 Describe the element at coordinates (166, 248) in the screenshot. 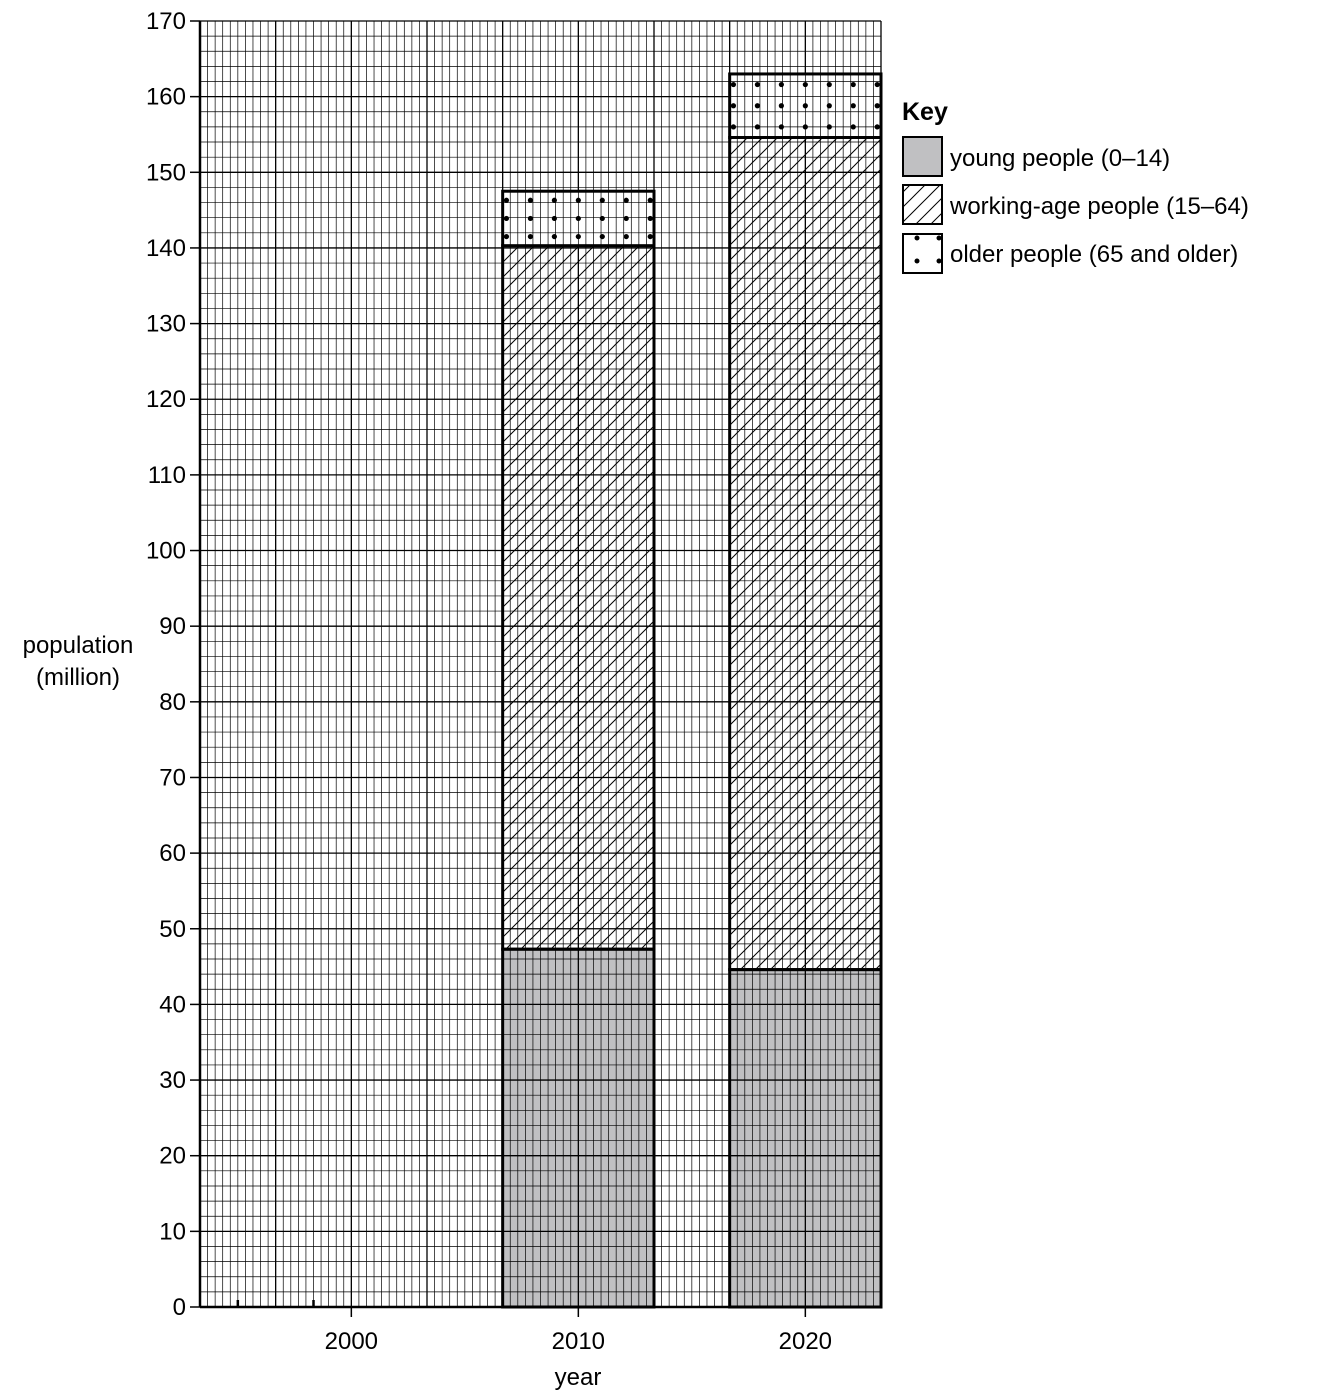

I see `y-tick-label: 140` at that location.